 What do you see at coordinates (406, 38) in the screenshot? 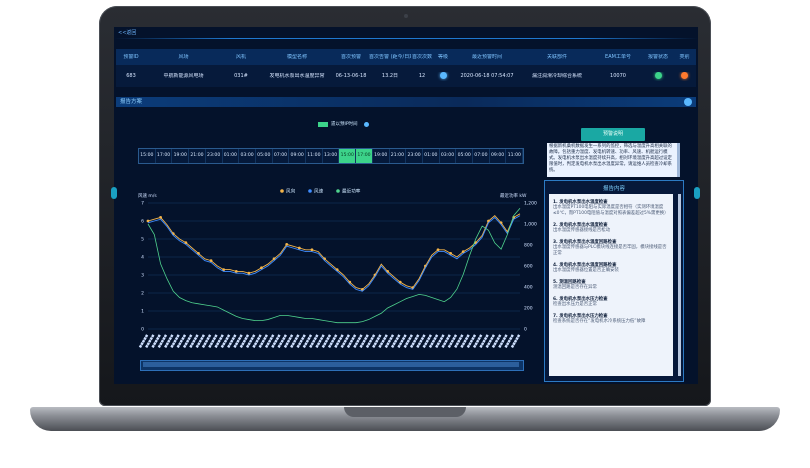
I see `divider` at bounding box center [406, 38].